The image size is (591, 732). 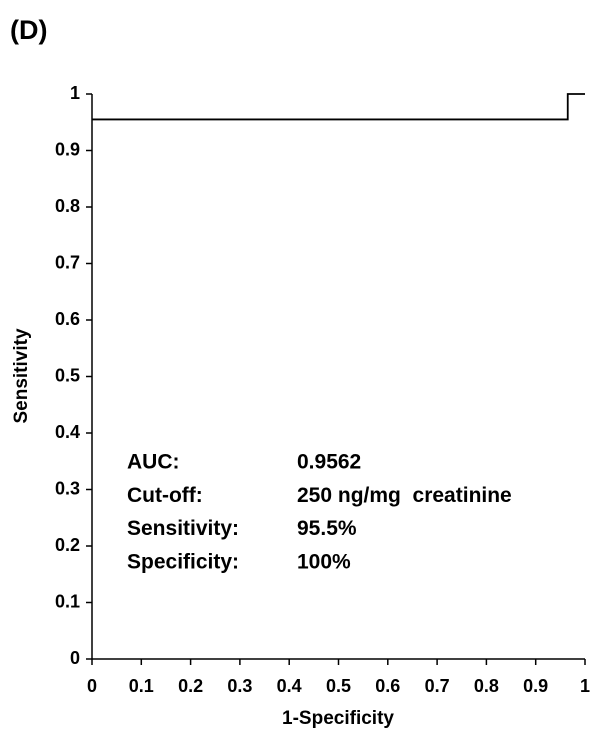 What do you see at coordinates (486, 686) in the screenshot?
I see `x-tick-label: 0.8` at bounding box center [486, 686].